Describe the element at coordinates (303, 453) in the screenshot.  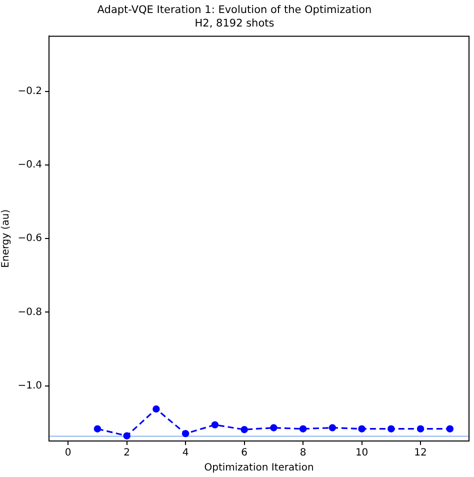
I see `x-tick-label: 8` at that location.